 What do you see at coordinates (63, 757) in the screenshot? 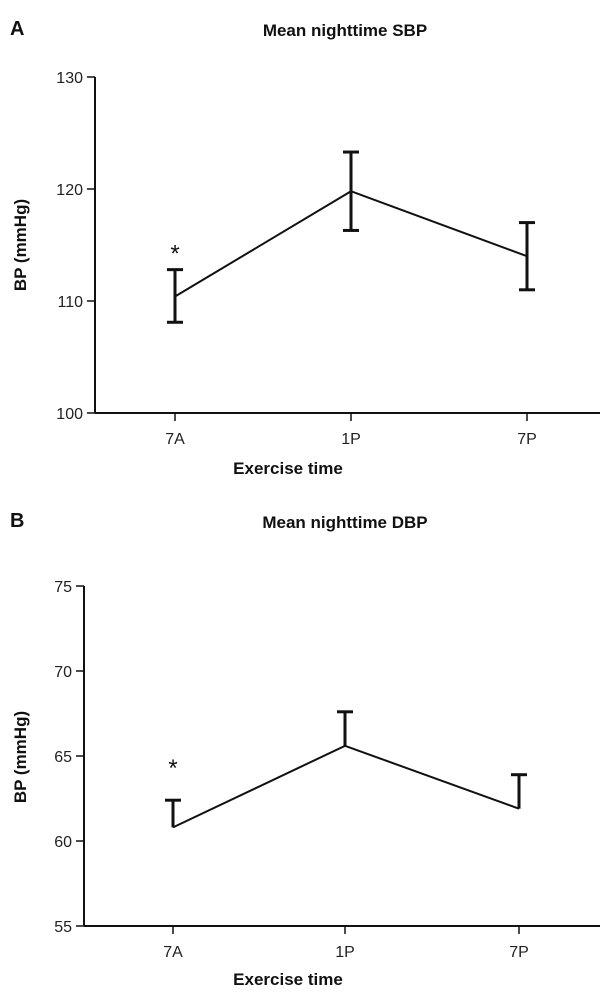
I see `y-tick-label: 65` at bounding box center [63, 757].